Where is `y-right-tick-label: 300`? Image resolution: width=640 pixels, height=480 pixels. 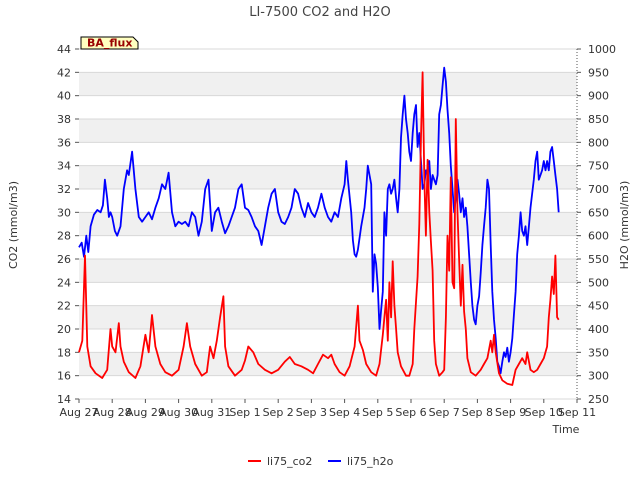 y-right-tick-label: 300 is located at coordinates (598, 376).